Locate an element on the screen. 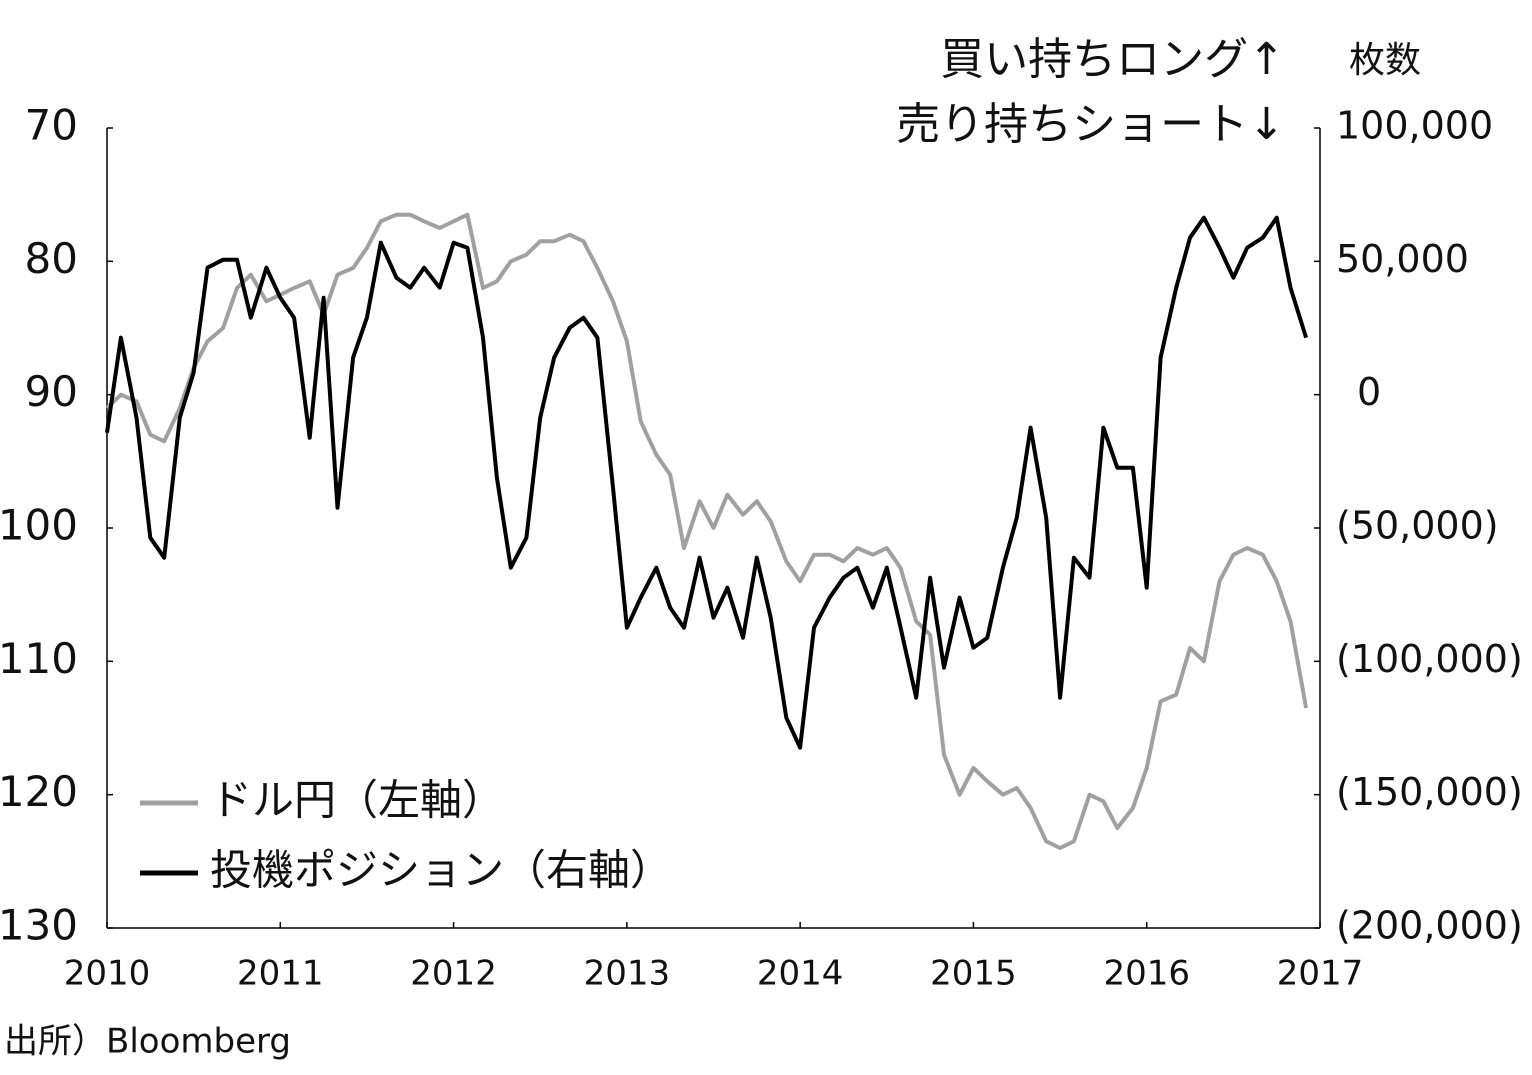  y2-tick-label: (100,000) is located at coordinates (1429, 659).